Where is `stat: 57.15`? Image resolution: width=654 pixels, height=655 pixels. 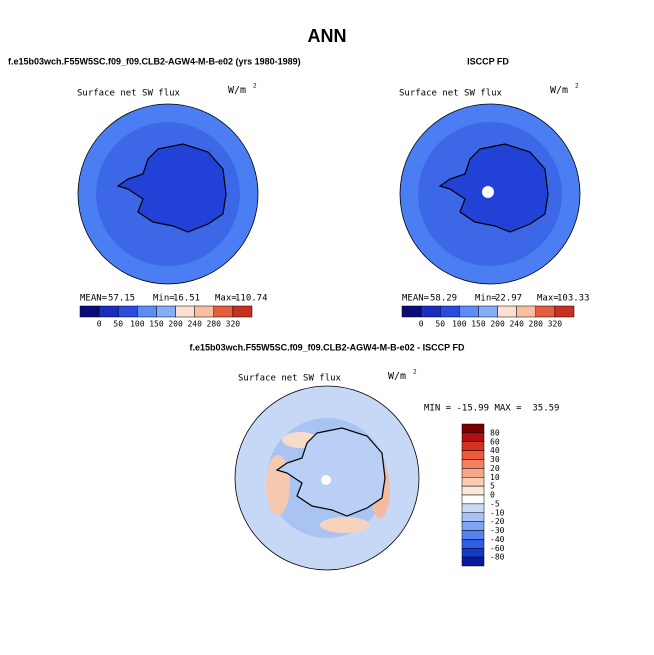 stat: 57.15 is located at coordinates (121, 299).